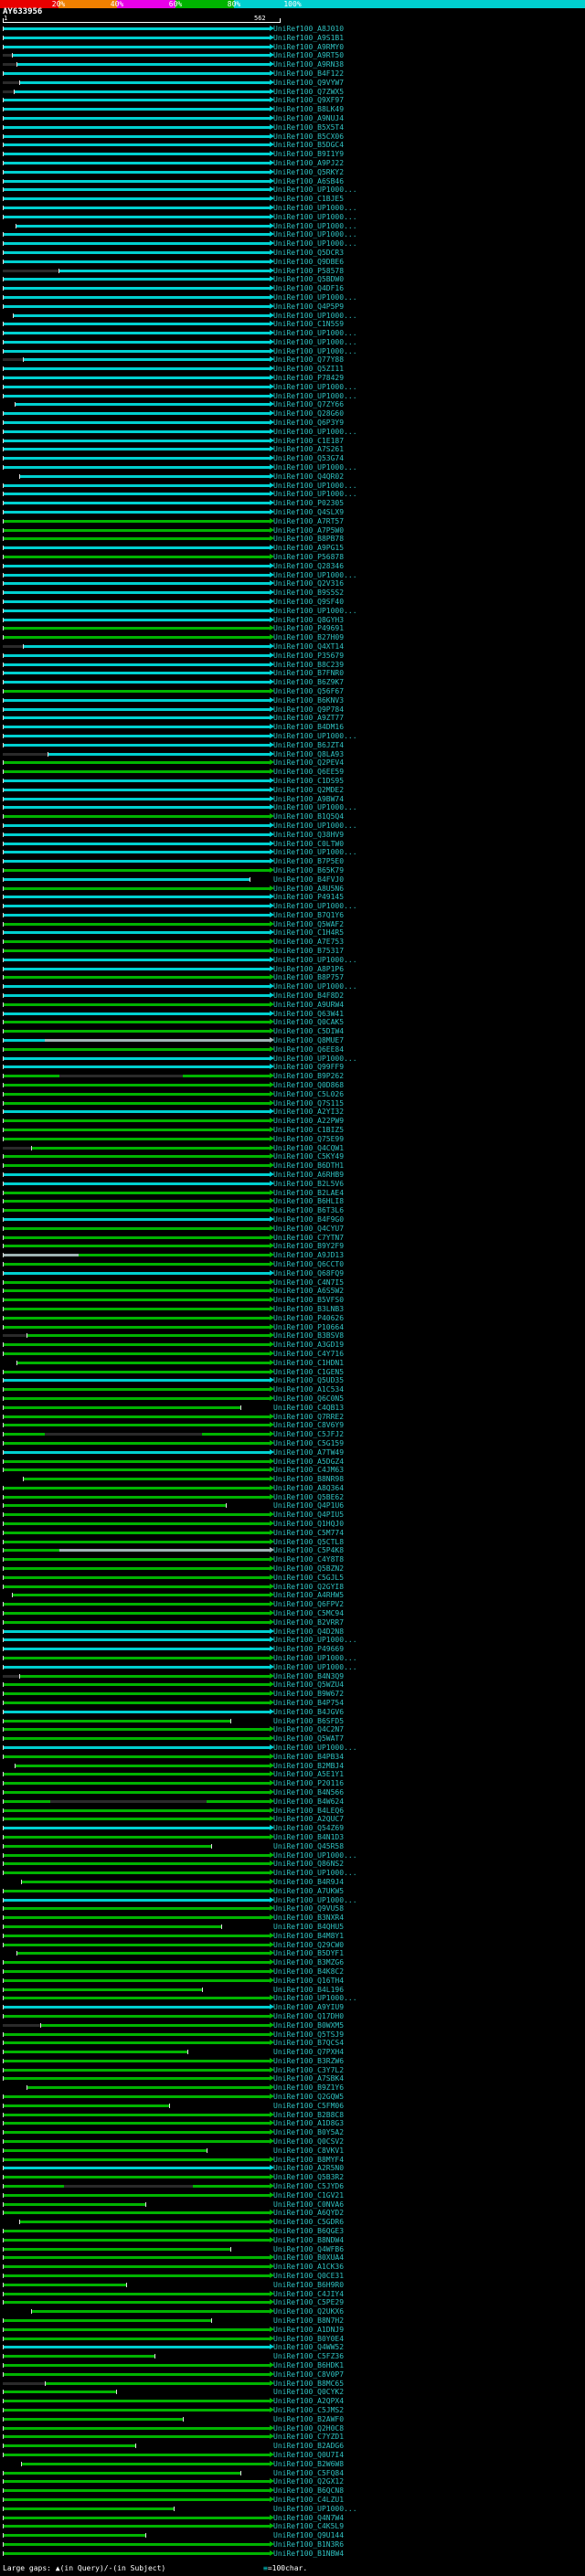 Image resolution: width=585 pixels, height=2576 pixels. Describe the element at coordinates (309, 2078) in the screenshot. I see `hit-accession-label: UniRef100_A7SBK4` at that location.